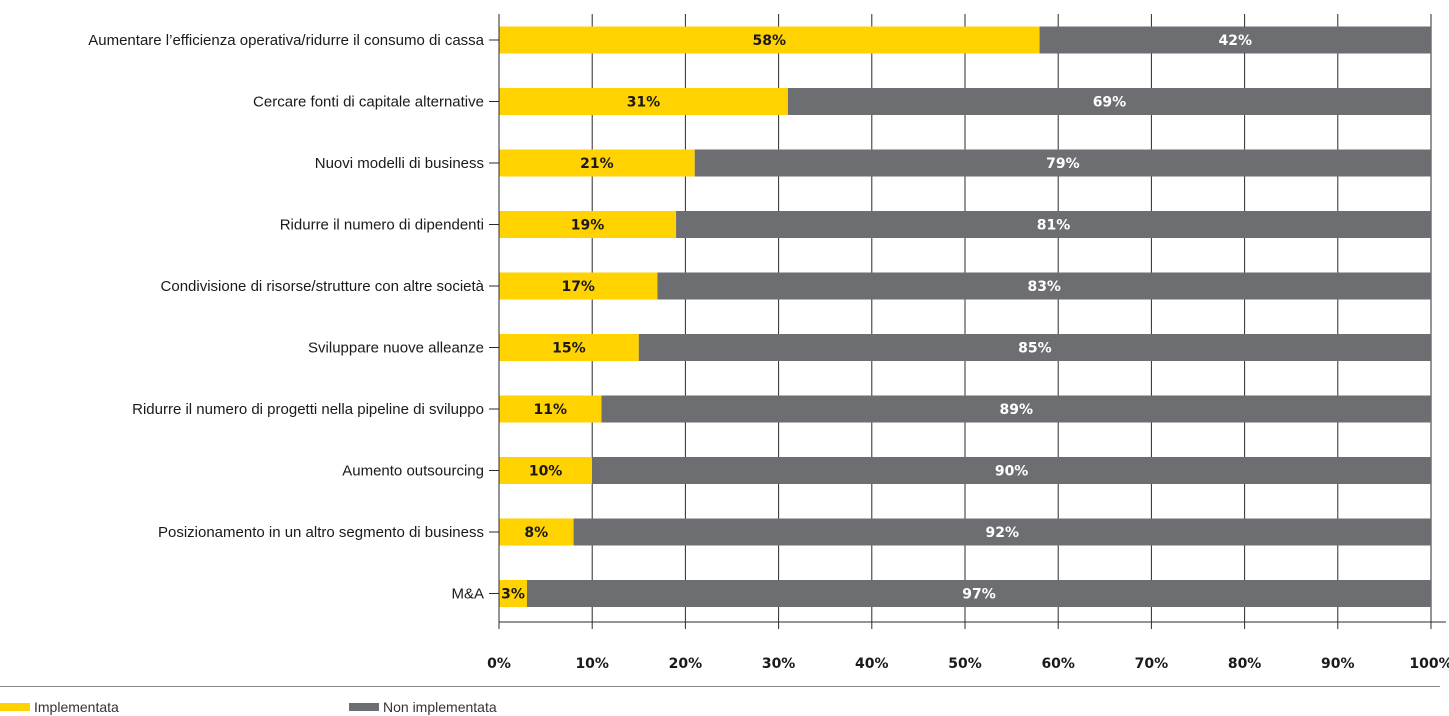  I want to click on x-tick-label: 20%, so click(686, 664).